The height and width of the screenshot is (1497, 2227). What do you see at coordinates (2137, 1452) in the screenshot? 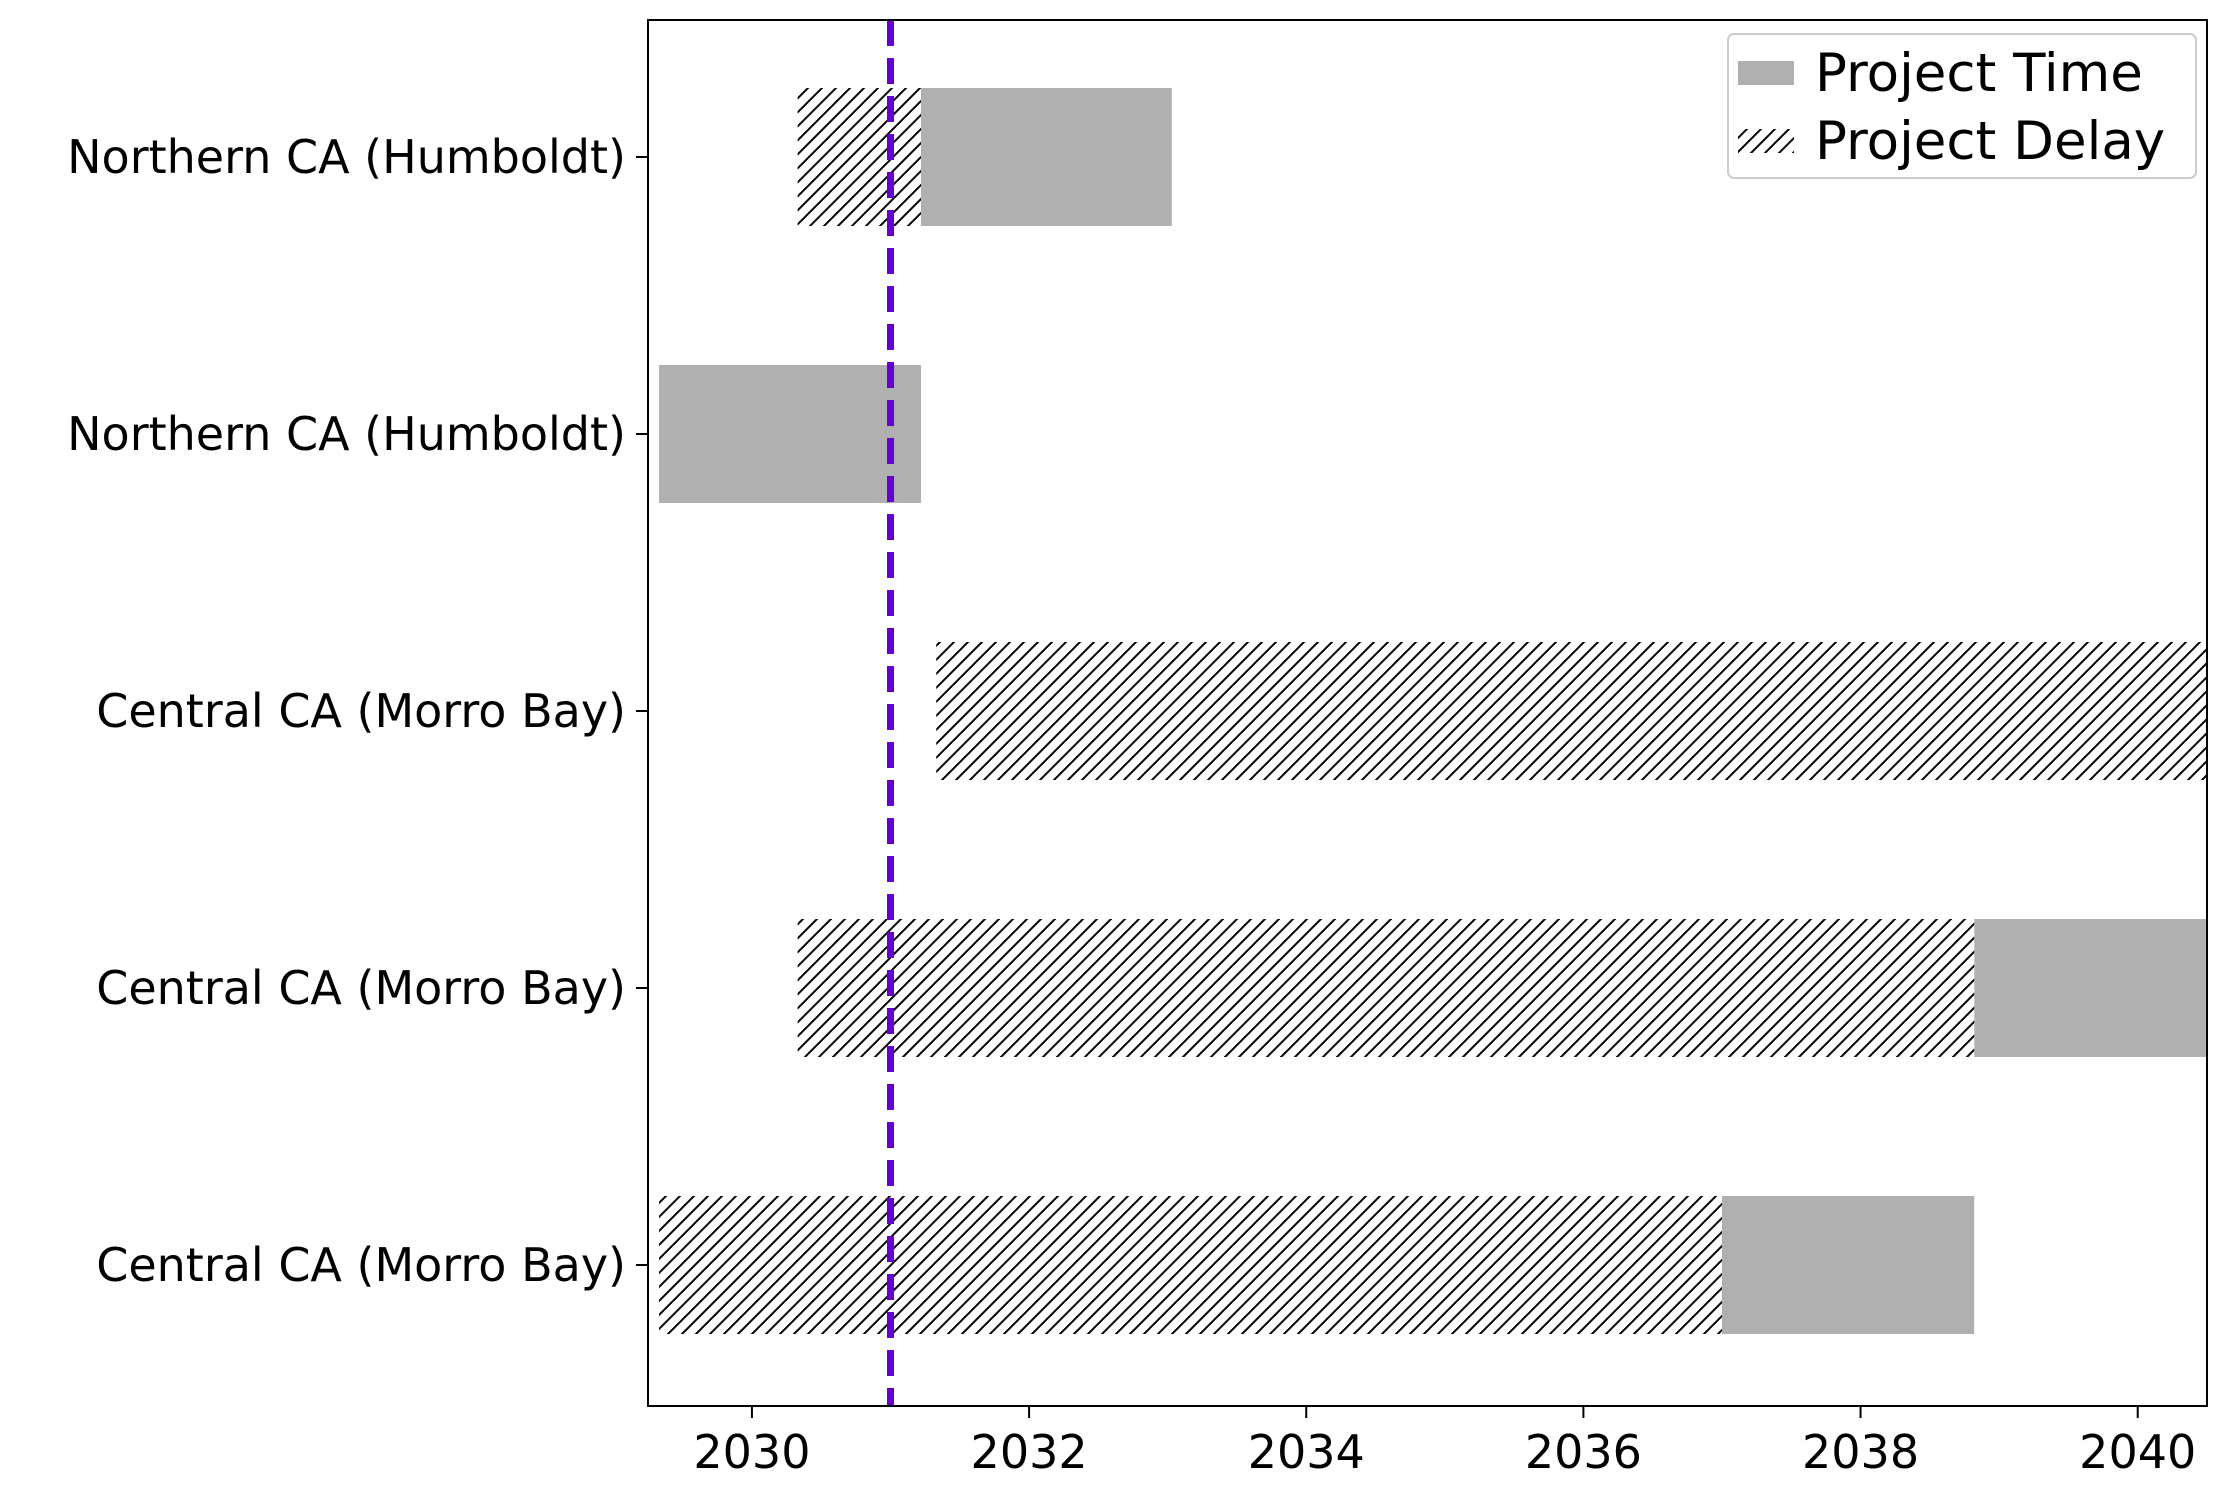
I see `x-tick-label: 2040` at bounding box center [2137, 1452].